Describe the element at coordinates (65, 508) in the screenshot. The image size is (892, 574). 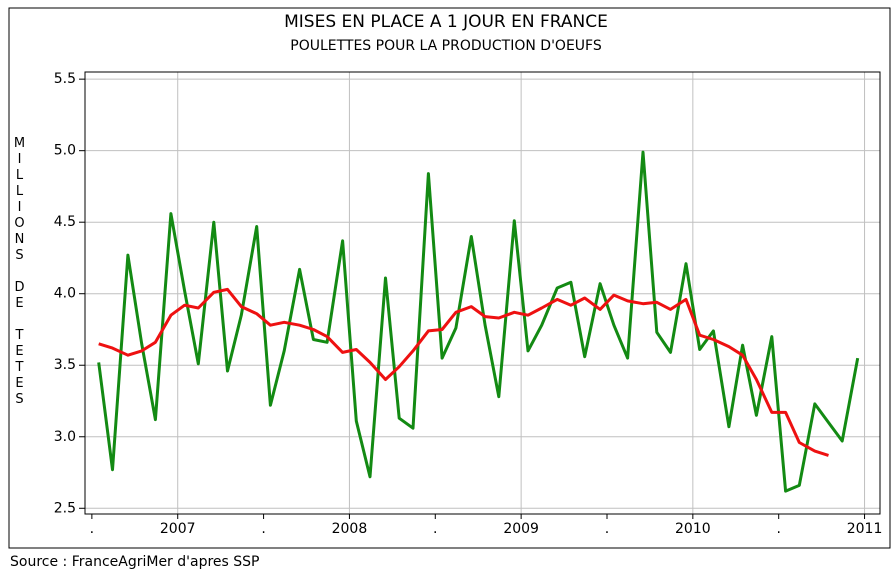
I see `y-tick-label: 2.5` at that location.